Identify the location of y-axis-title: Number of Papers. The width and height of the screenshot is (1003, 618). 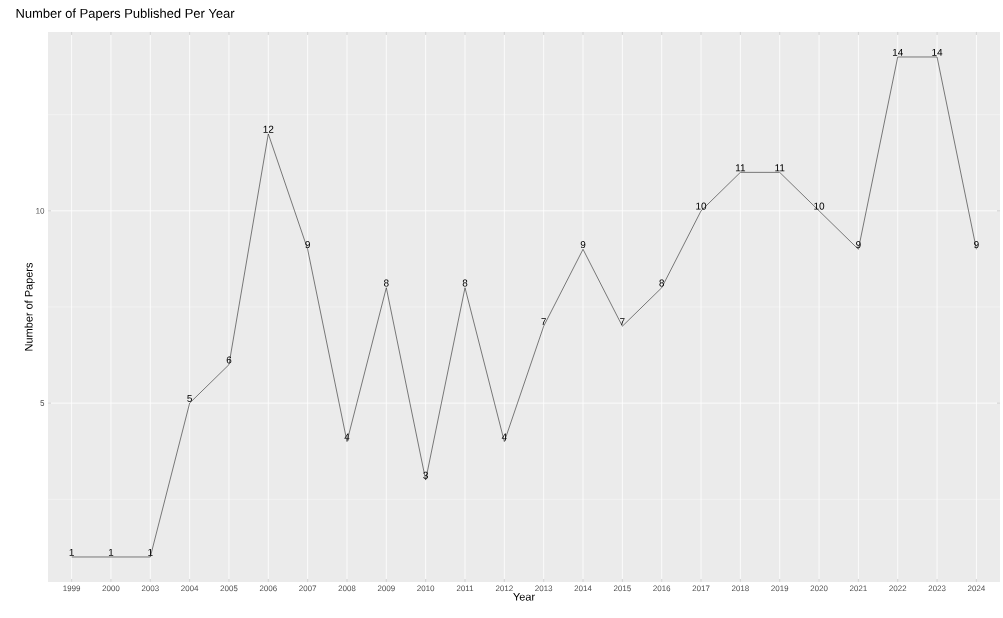
(29, 306).